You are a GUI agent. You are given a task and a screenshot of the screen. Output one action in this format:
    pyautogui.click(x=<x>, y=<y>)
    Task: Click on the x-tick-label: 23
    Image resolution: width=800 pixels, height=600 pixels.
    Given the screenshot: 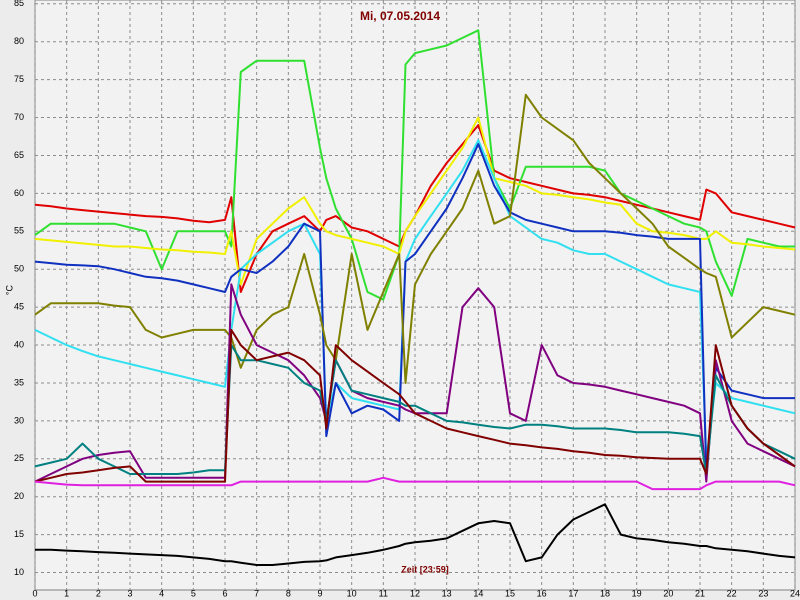 What is the action you would take?
    pyautogui.click(x=763, y=593)
    